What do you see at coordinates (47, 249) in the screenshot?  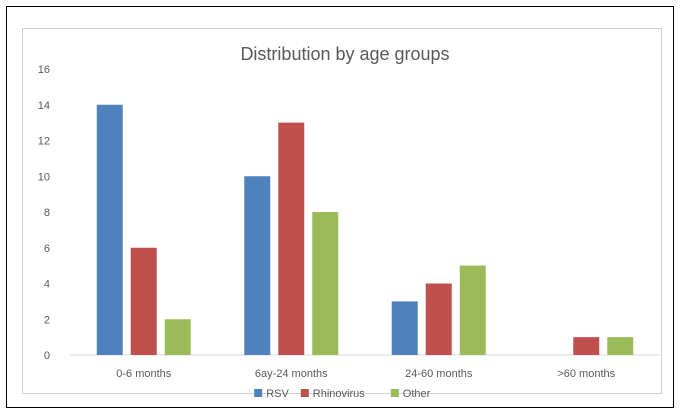 I see `y-tick-label: 6` at bounding box center [47, 249].